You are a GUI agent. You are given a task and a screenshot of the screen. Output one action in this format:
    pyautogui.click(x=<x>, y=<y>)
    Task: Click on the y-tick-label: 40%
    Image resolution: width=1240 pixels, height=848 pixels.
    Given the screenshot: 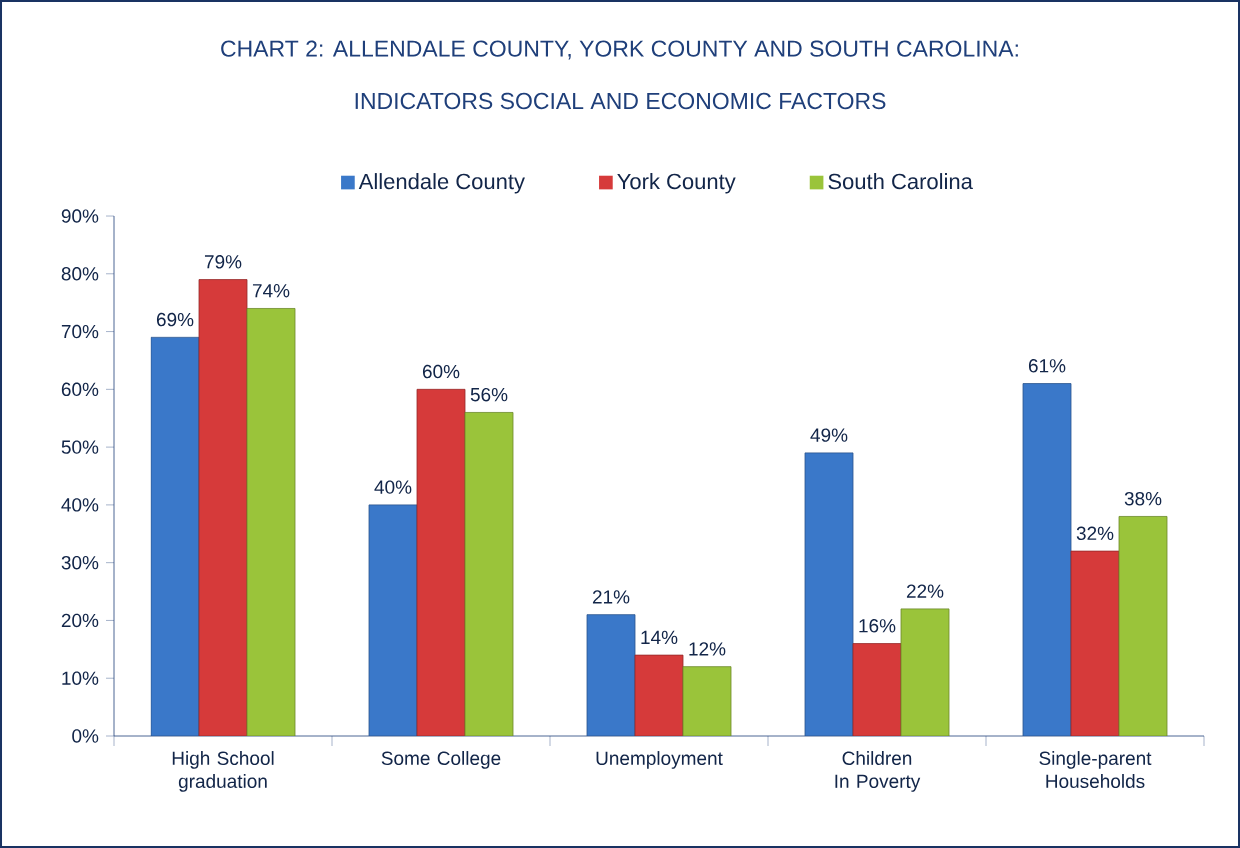 What is the action you would take?
    pyautogui.click(x=80, y=505)
    